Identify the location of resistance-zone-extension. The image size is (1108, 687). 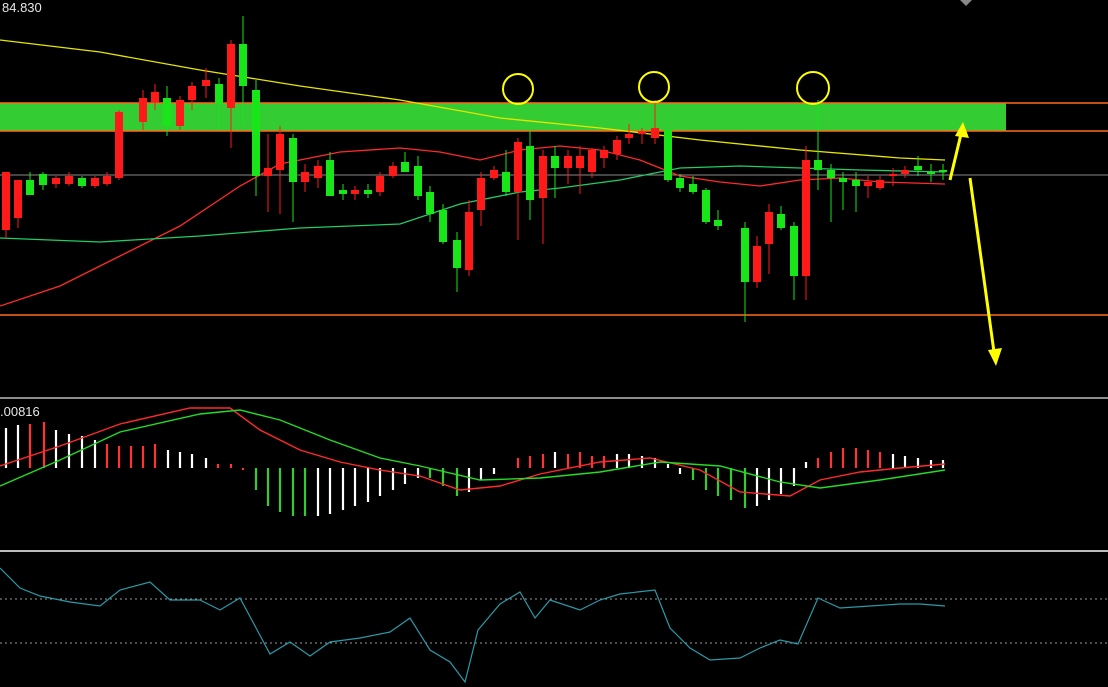
(1057, 117).